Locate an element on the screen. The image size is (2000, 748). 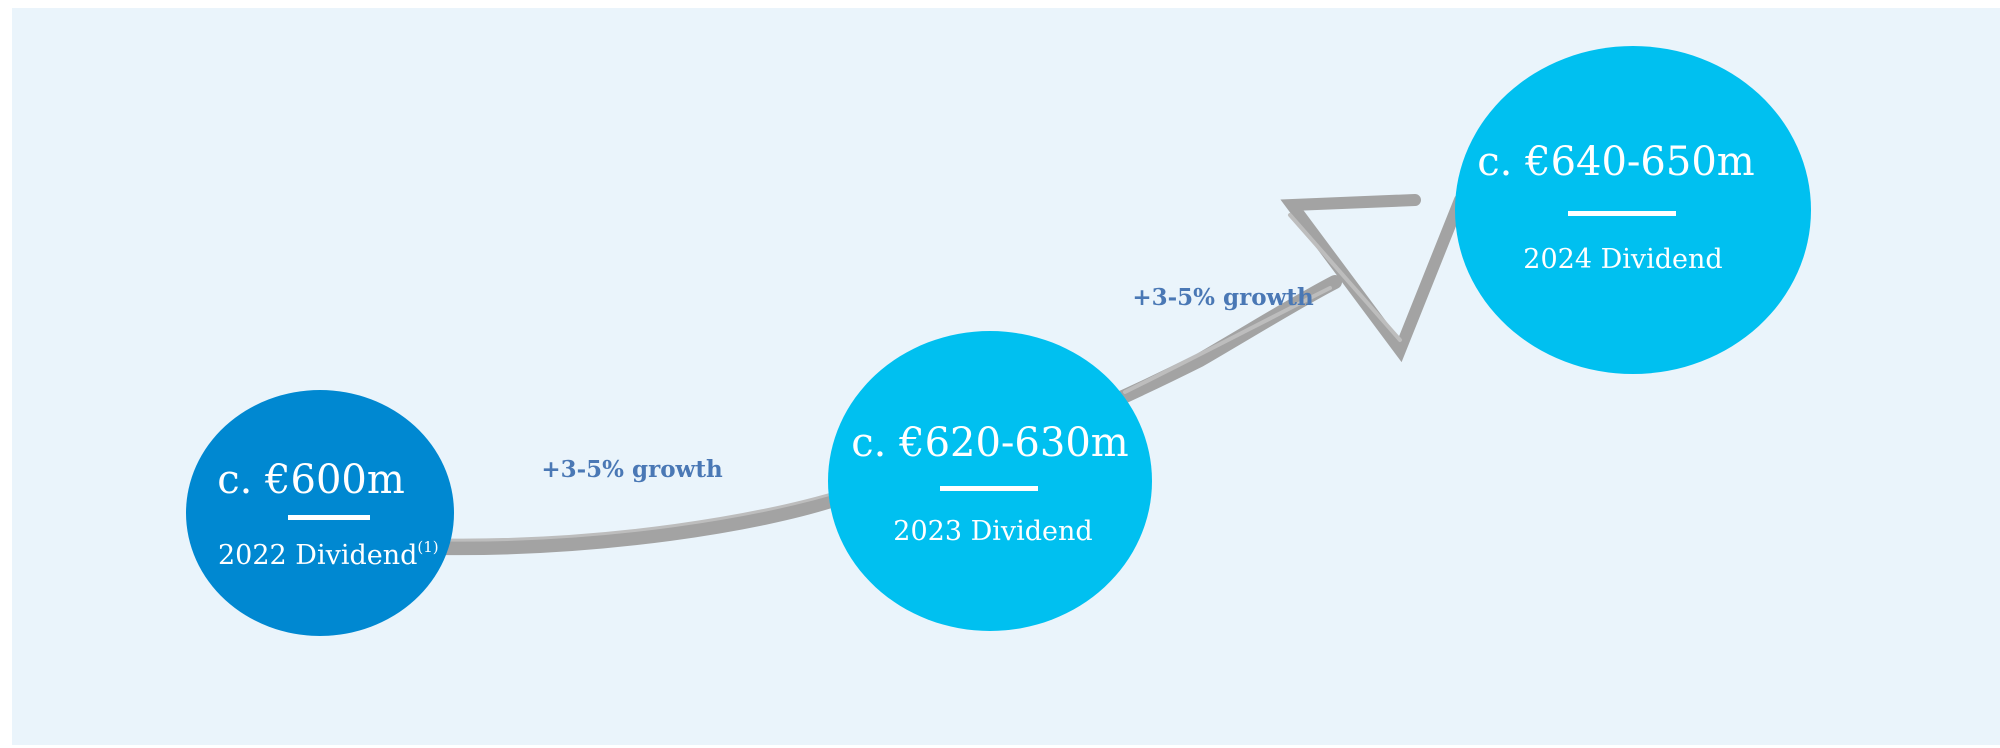
footnote-mark: (1) is located at coordinates (427, 547).